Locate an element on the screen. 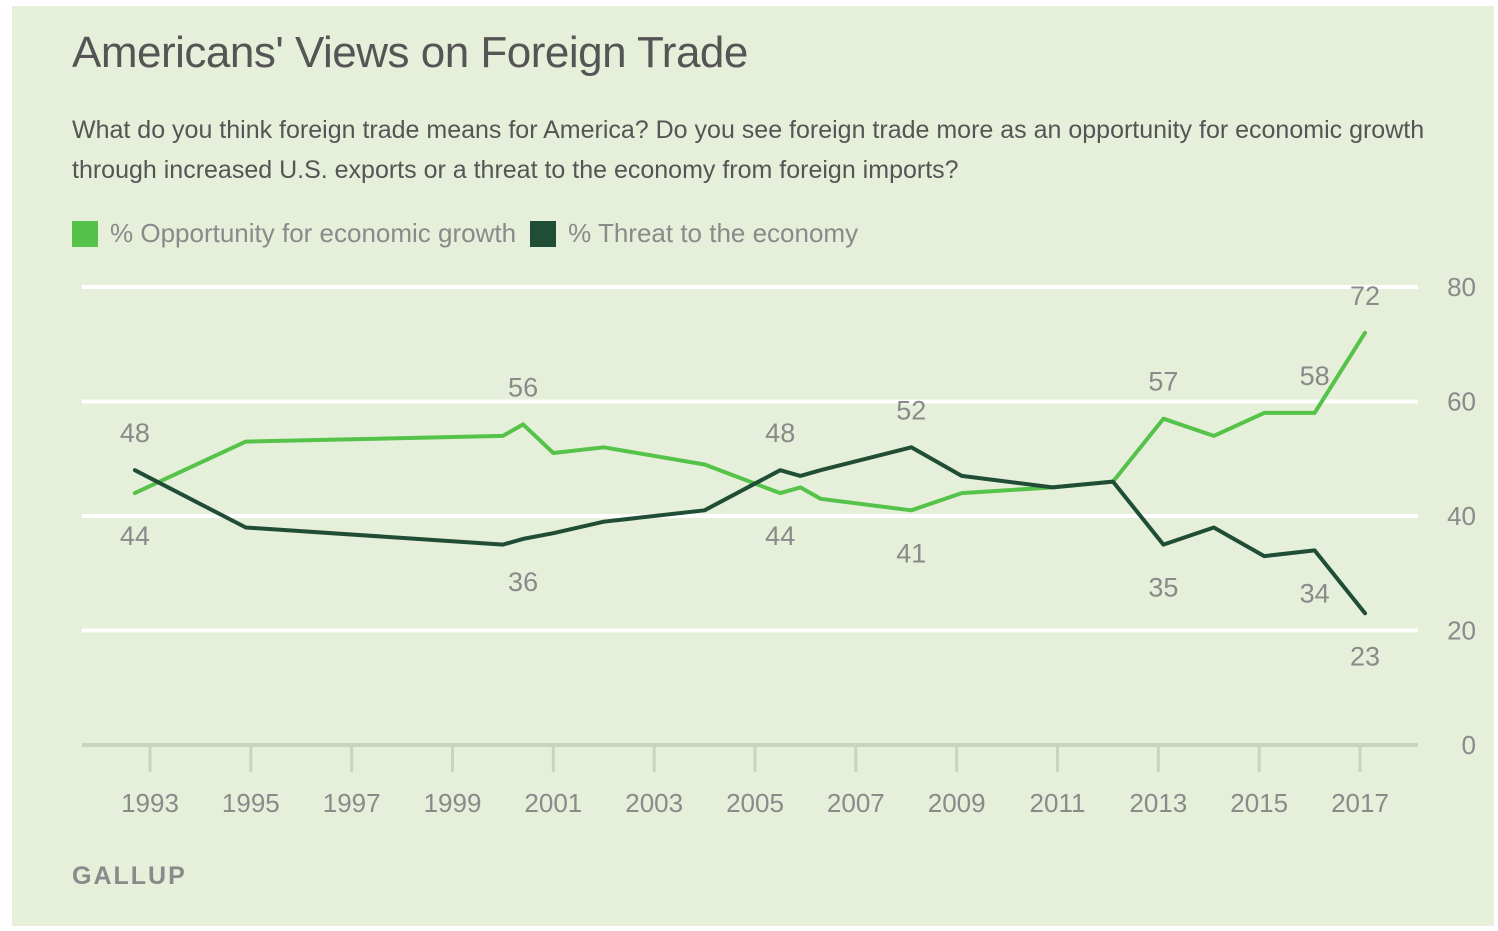 Image resolution: width=1498 pixels, height=931 pixels. source-label: GALLUP is located at coordinates (129, 876).